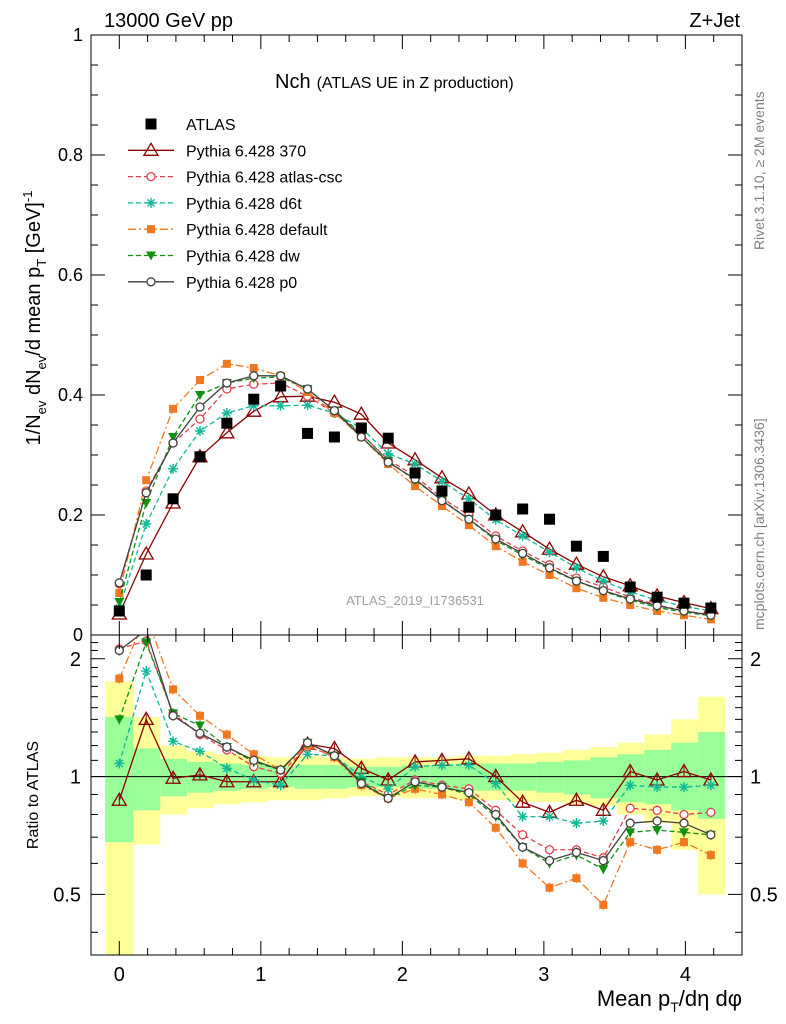 The image size is (786, 1024). What do you see at coordinates (78, 635) in the screenshot?
I see `y-tick-label: 0` at bounding box center [78, 635].